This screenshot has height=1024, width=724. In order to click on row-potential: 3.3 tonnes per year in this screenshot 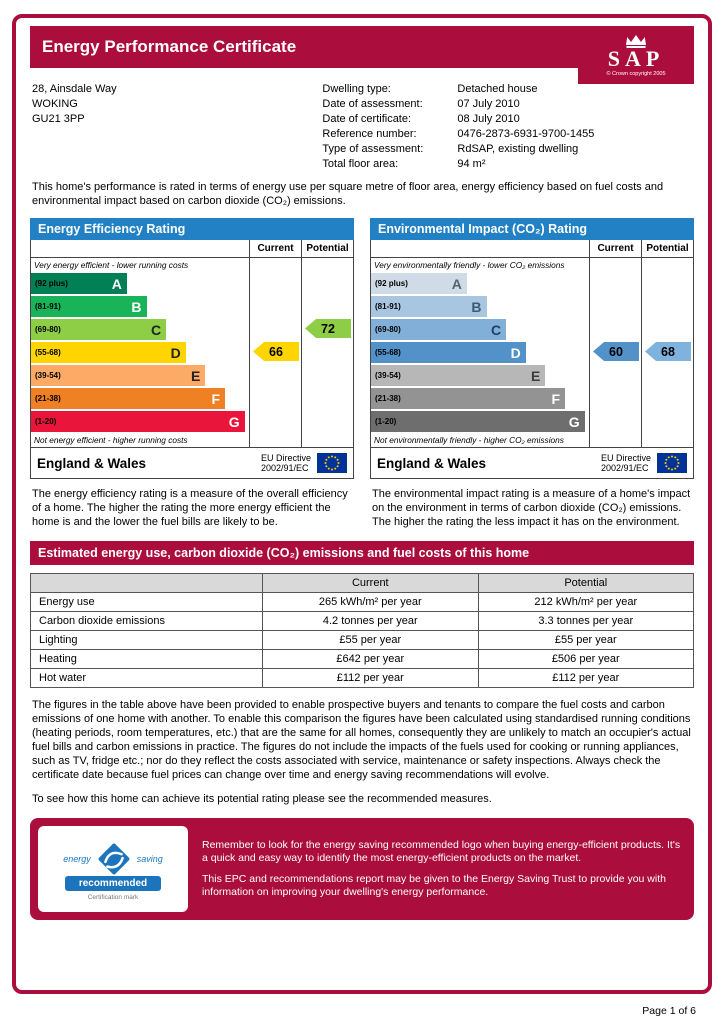, I will do `click(586, 621)`.